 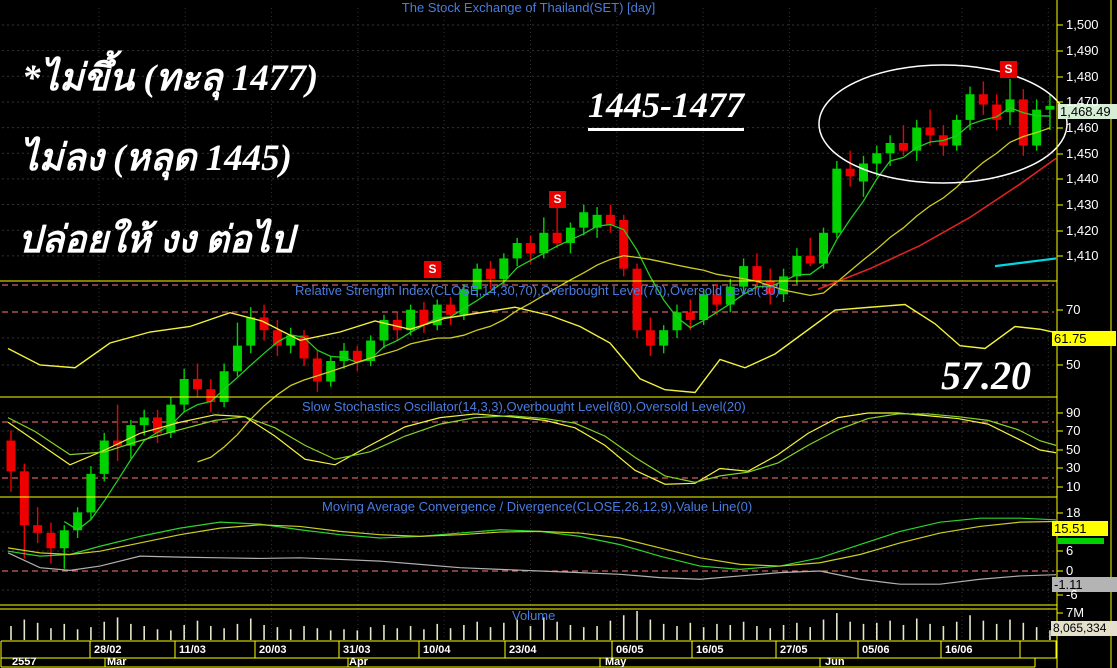 I want to click on x-axis-date-label: 27/05, so click(x=794, y=650).